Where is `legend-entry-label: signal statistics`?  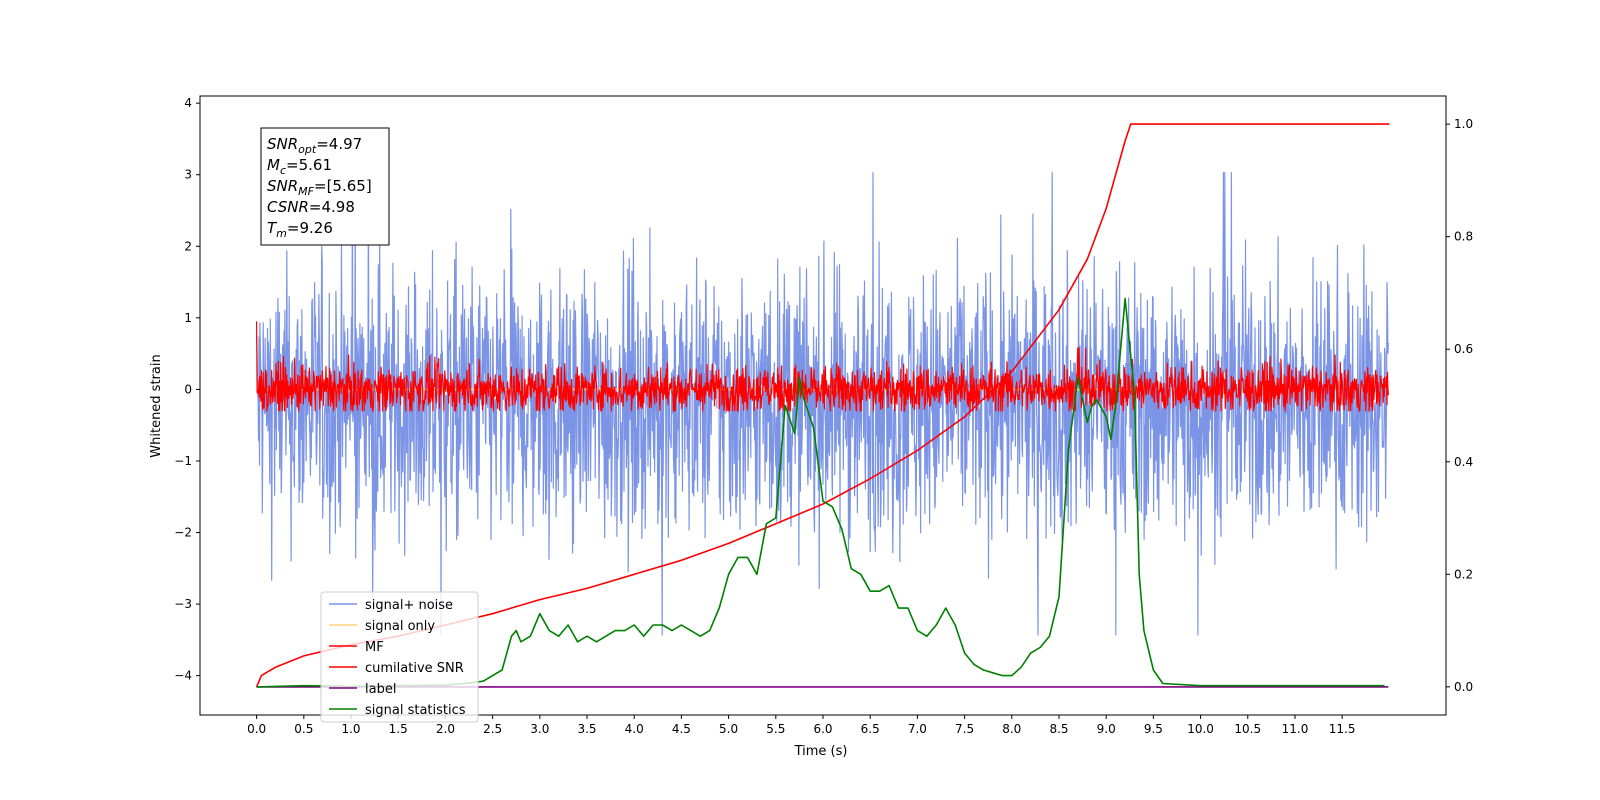 legend-entry-label: signal statistics is located at coordinates (415, 710).